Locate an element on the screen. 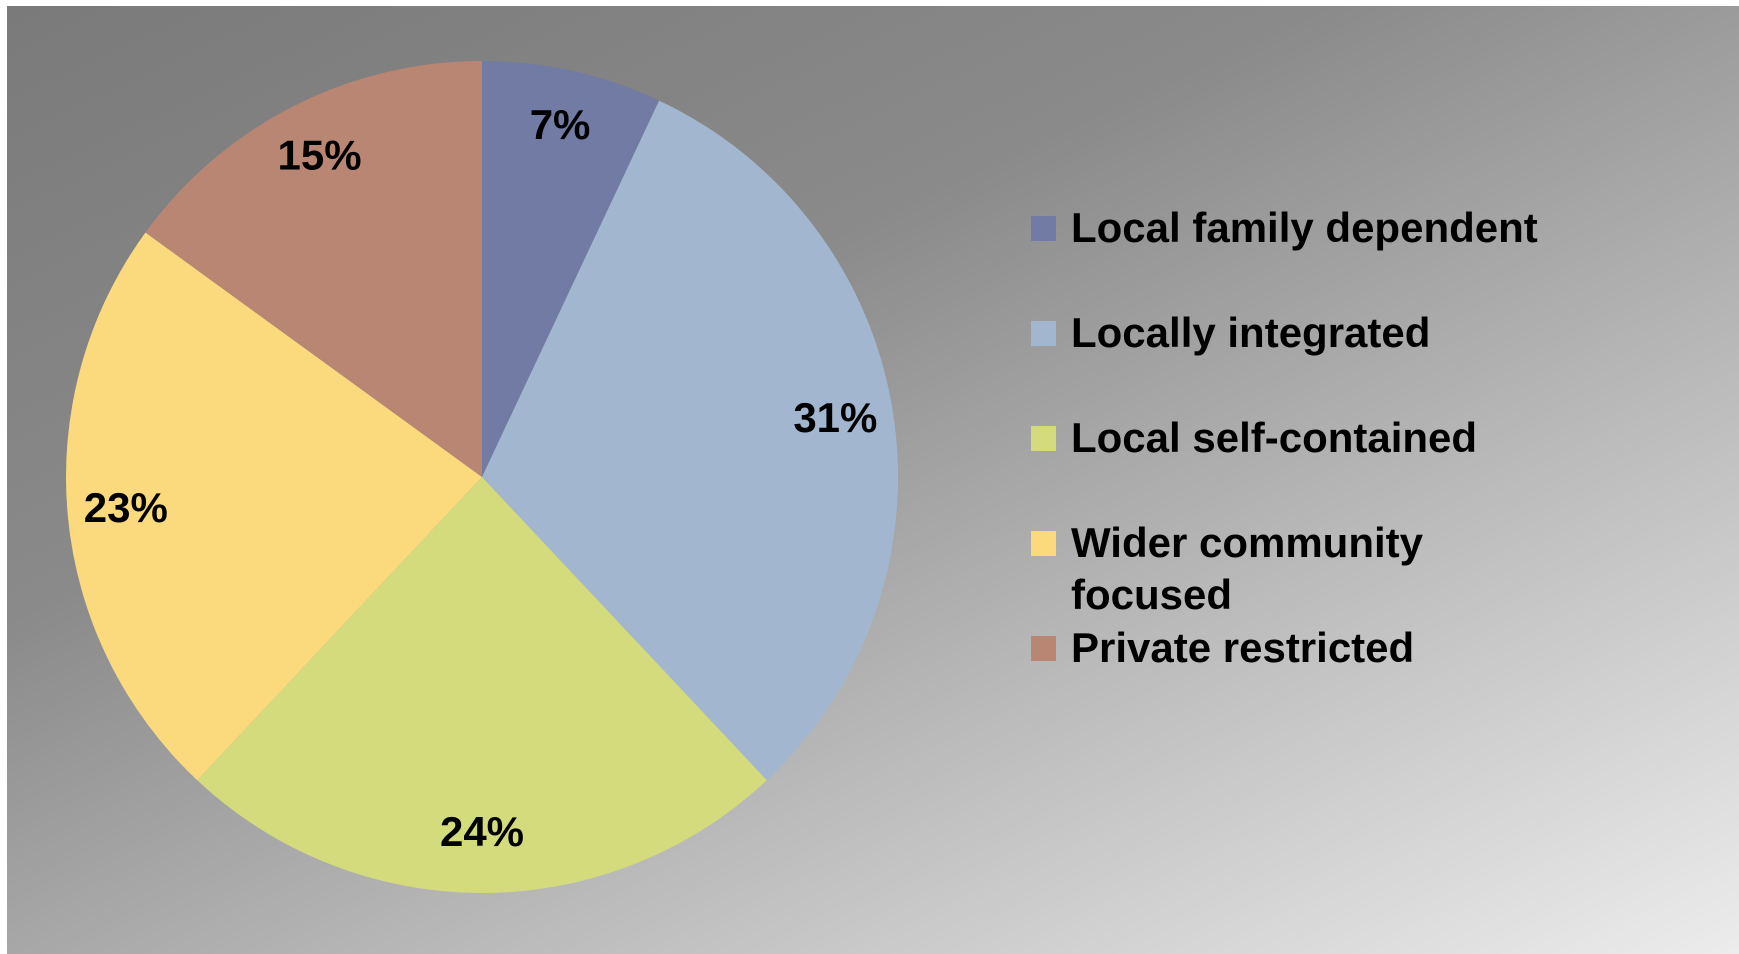  legend-item: Private restricted is located at coordinates (1285, 648).